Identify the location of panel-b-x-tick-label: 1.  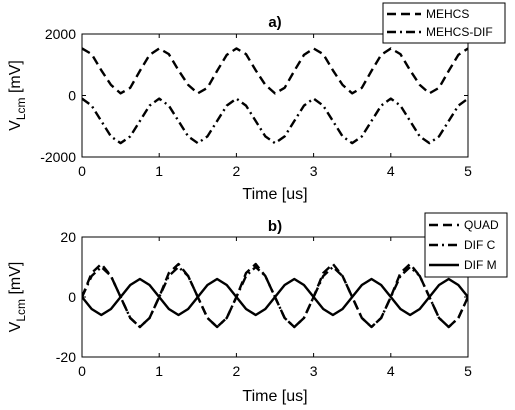
(159, 371).